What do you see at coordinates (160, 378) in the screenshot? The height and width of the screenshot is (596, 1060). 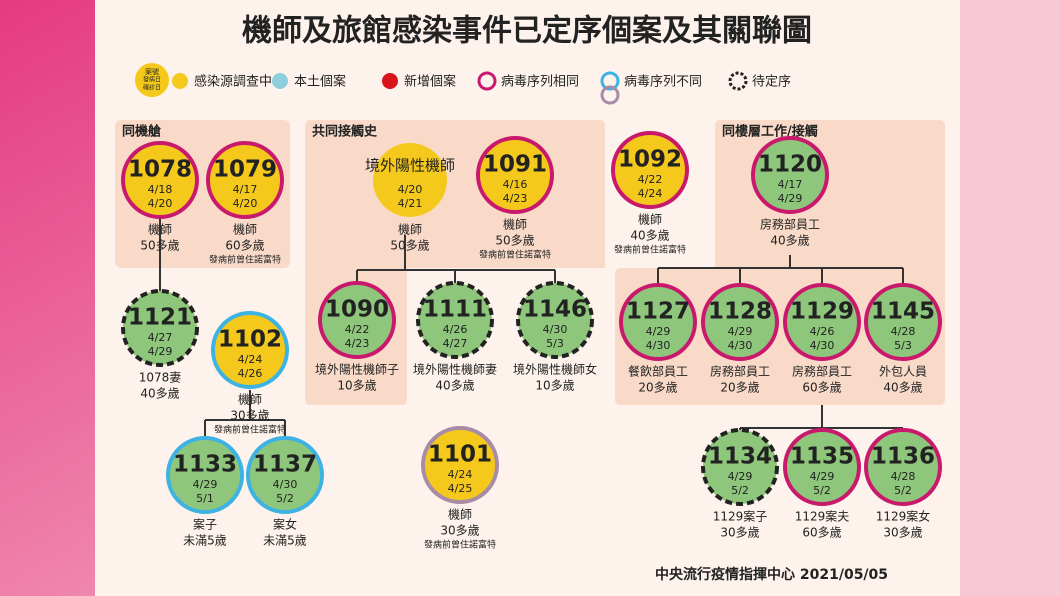 I see `case-desc: 1078妻` at bounding box center [160, 378].